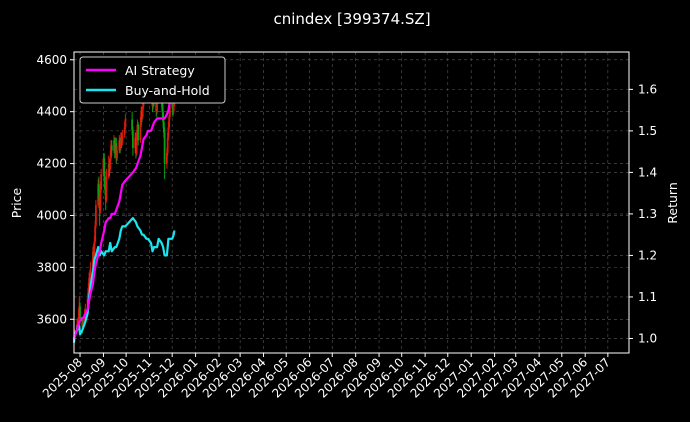 The width and height of the screenshot is (690, 422). I want to click on legend: AI Strategy Buy-and-Hold, so click(152, 80).